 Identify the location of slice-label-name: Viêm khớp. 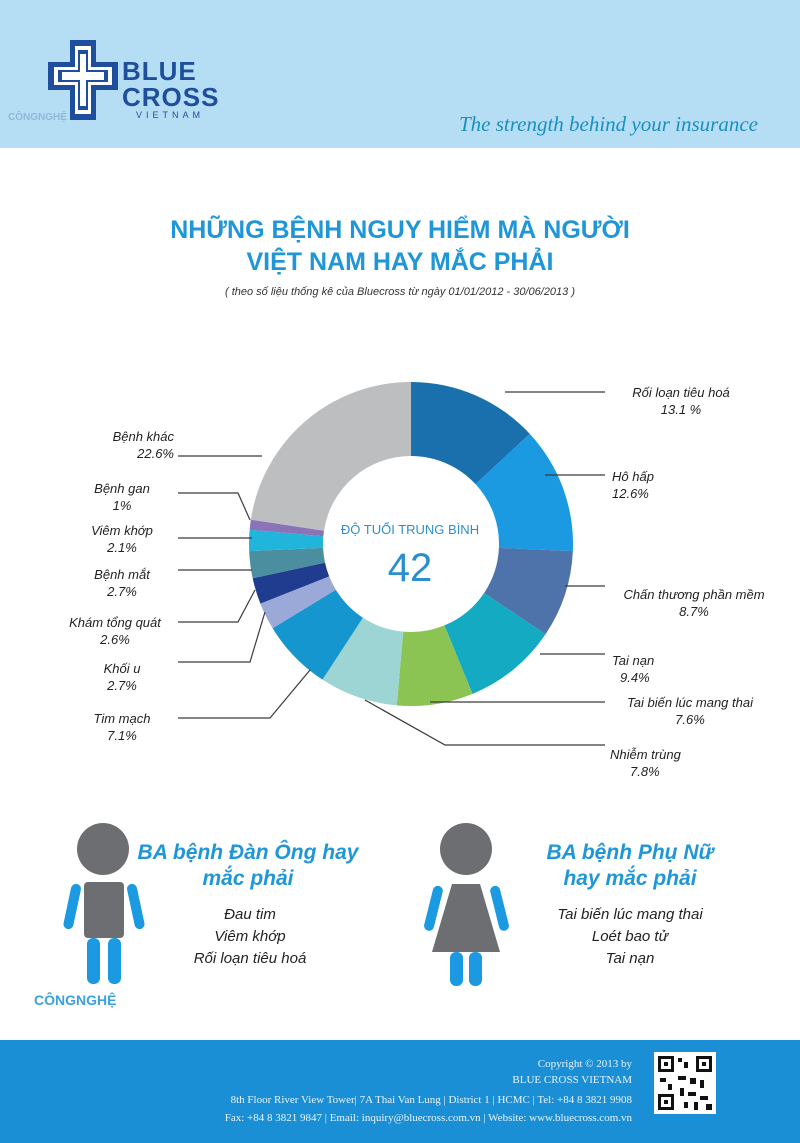
(122, 530).